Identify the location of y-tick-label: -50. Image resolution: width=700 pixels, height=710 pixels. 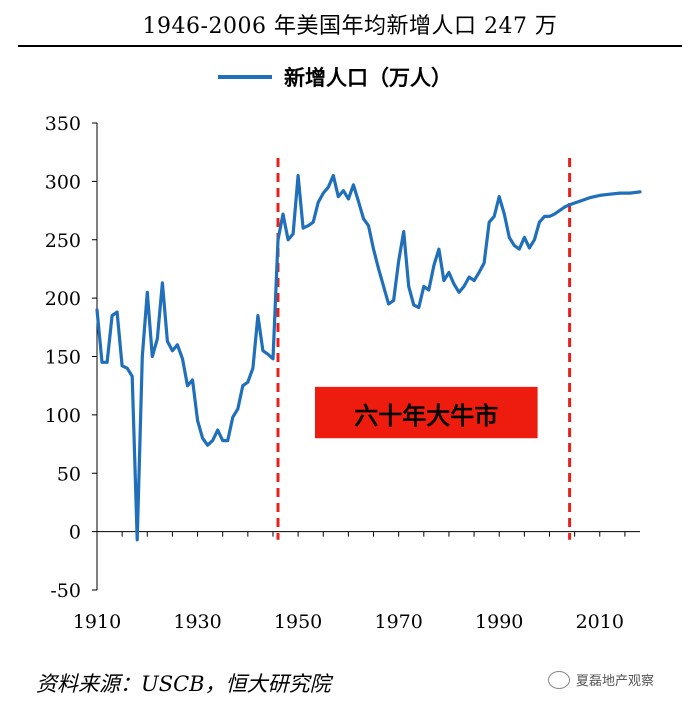
(65, 591).